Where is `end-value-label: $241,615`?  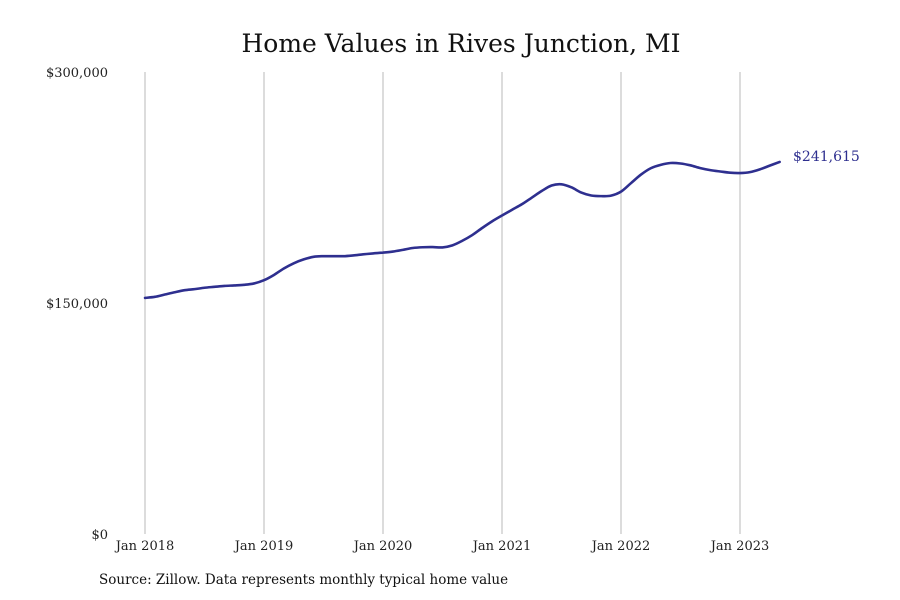
end-value-label: $241,615 is located at coordinates (826, 157).